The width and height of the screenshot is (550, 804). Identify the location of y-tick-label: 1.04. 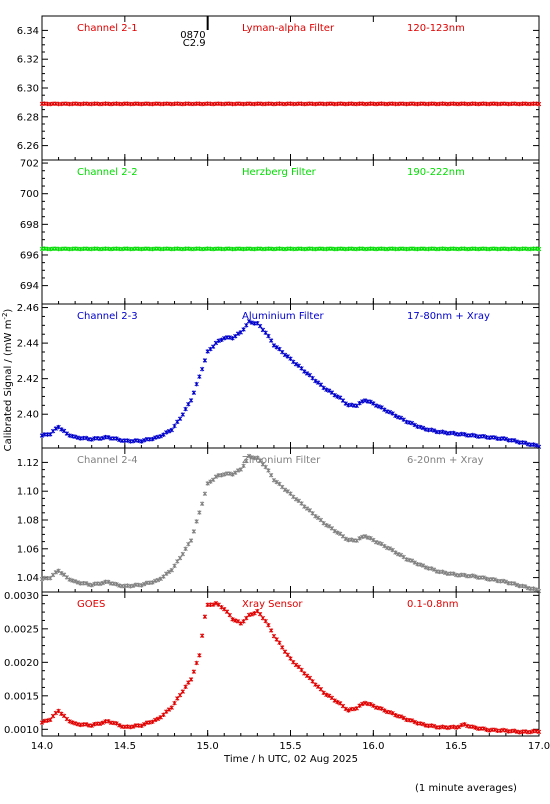
(28, 578).